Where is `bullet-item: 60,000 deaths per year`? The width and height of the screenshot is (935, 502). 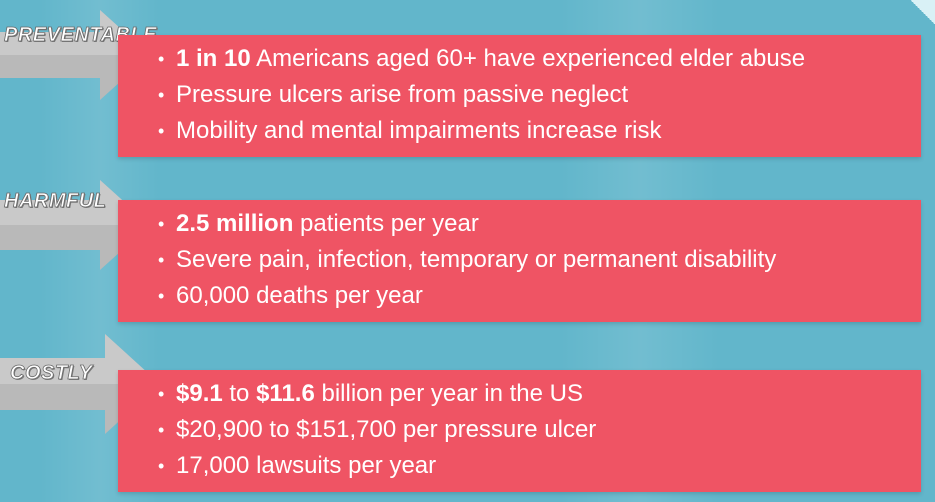
bullet-item: 60,000 deaths per year is located at coordinates (539, 296).